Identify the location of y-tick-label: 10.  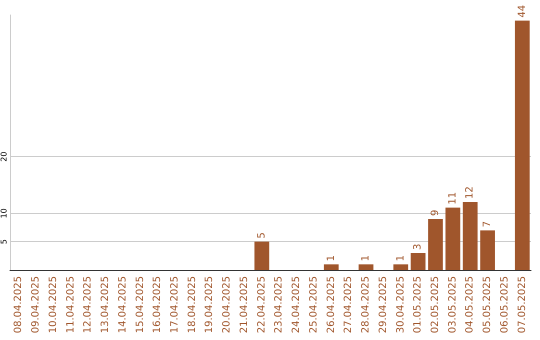
(4, 213).